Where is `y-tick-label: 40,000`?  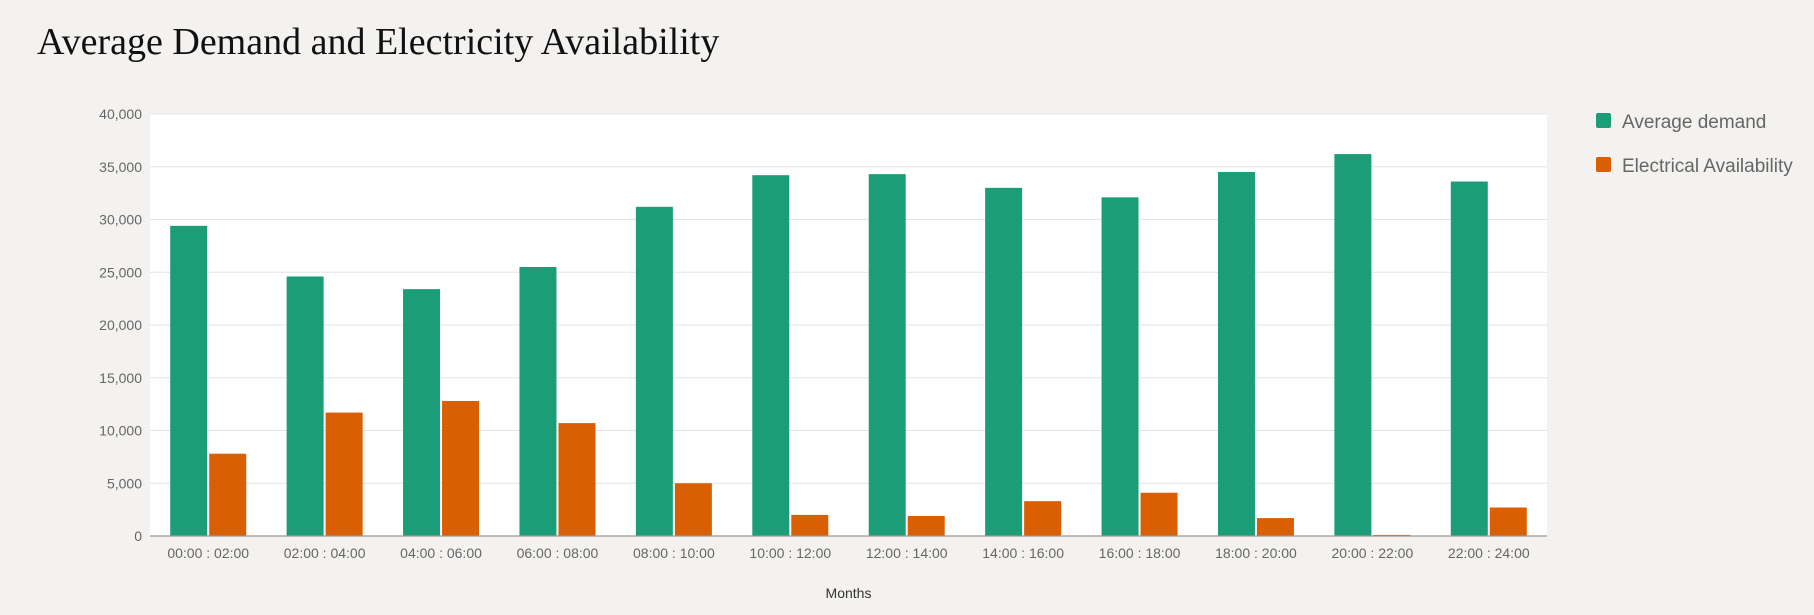
y-tick-label: 40,000 is located at coordinates (120, 114).